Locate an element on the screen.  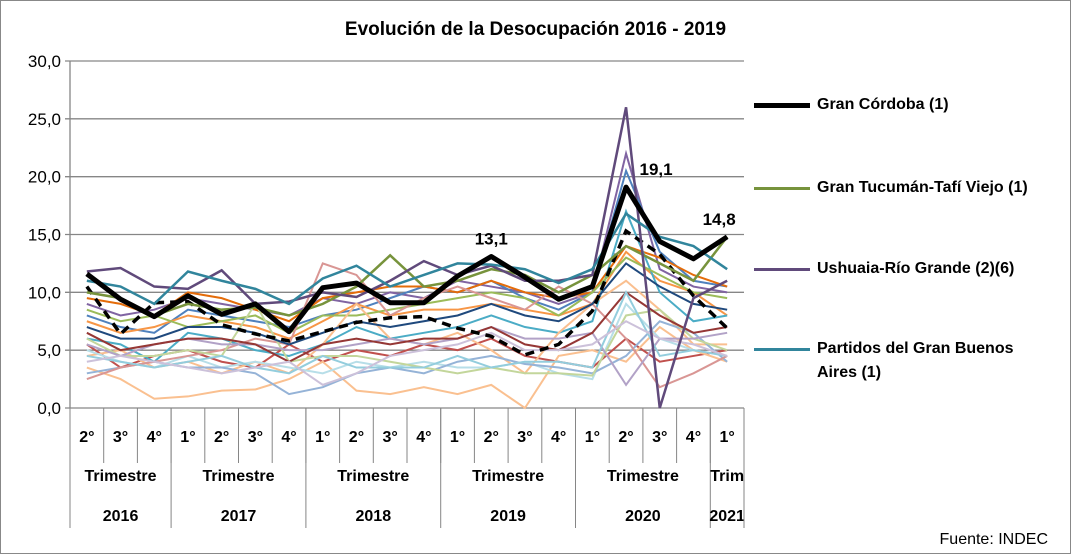
data-label: 14,8 is located at coordinates (719, 219).